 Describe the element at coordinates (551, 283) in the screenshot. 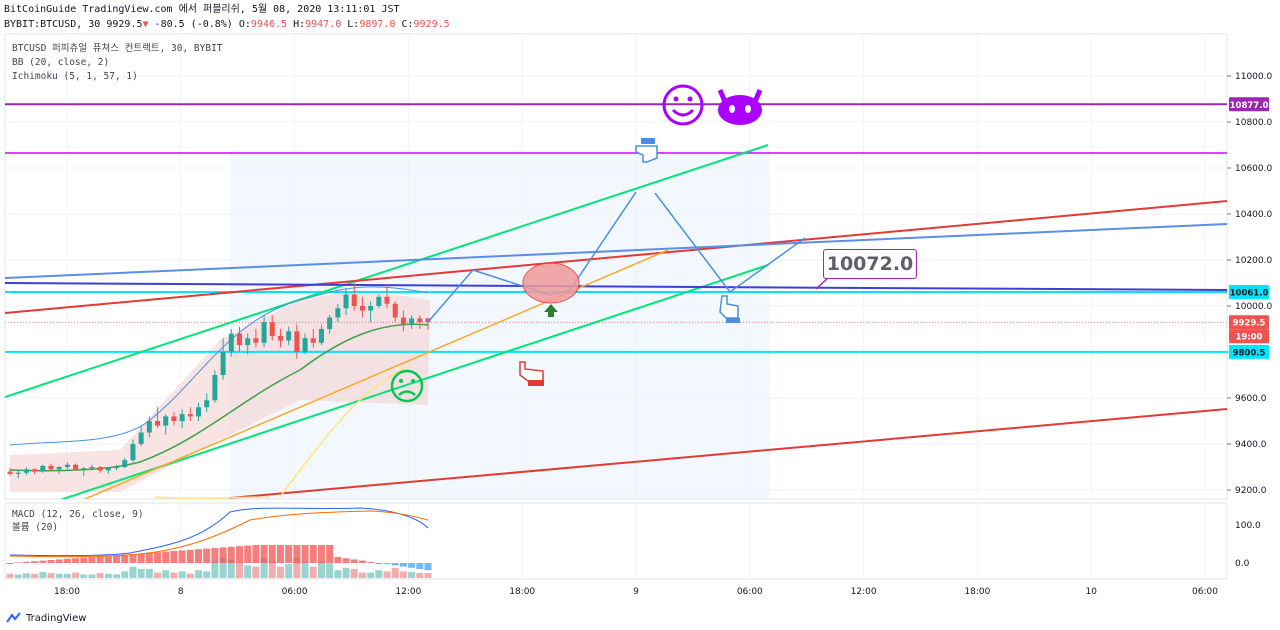

I see `highlight-ellipse` at that location.